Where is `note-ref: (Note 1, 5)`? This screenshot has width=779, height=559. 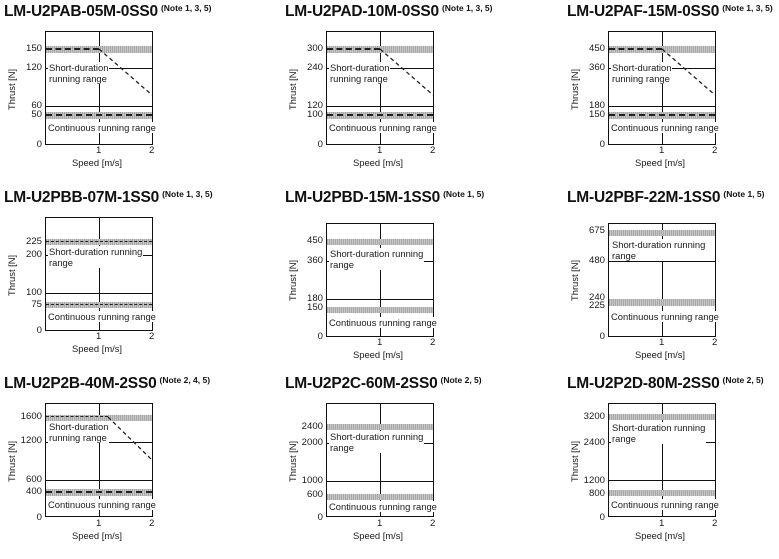
note-ref: (Note 1, 5) is located at coordinates (464, 194).